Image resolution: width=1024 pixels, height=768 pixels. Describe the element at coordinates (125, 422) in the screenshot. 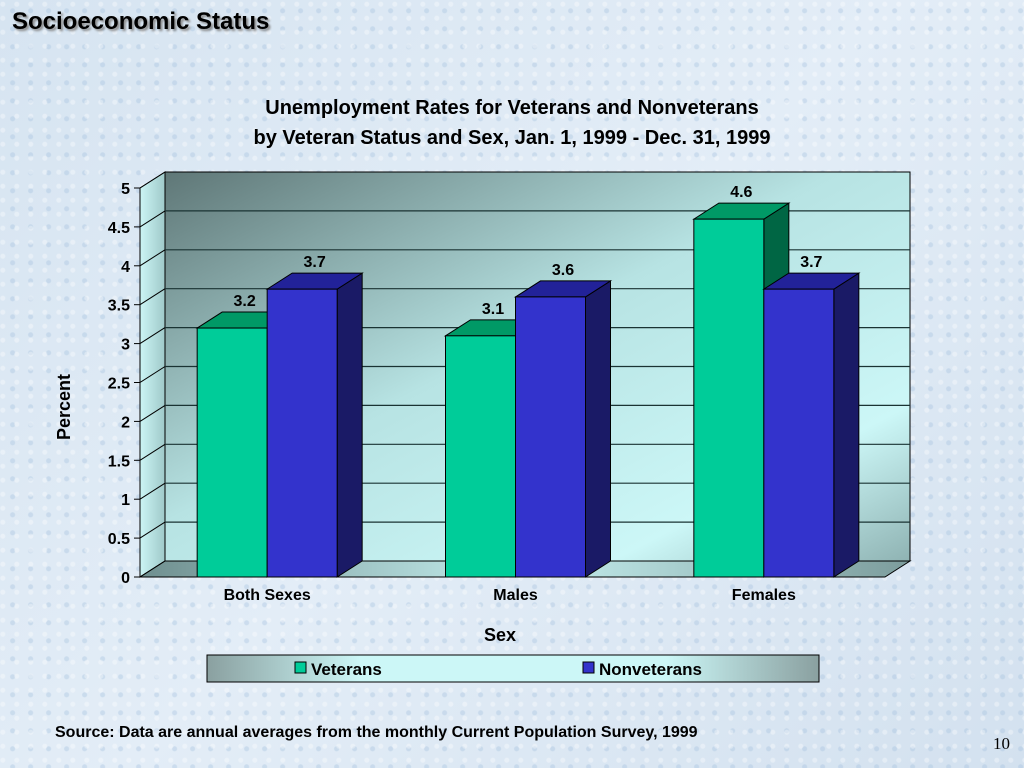

I see `y-tick-label: 2` at that location.